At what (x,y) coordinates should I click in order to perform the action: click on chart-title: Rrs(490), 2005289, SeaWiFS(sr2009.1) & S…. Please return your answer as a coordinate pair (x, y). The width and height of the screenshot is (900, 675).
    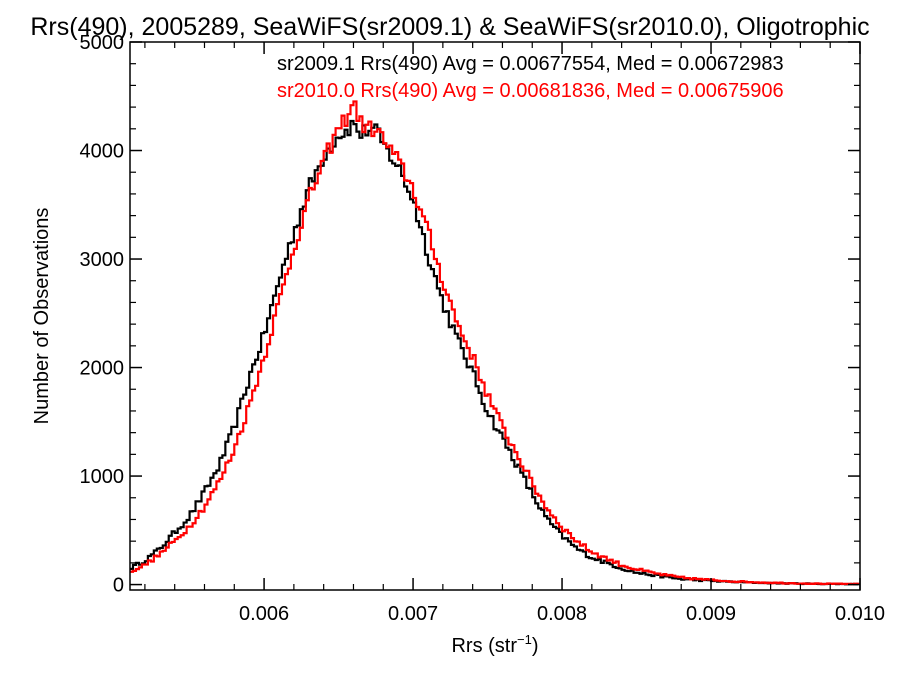
    Looking at the image, I should click on (449, 27).